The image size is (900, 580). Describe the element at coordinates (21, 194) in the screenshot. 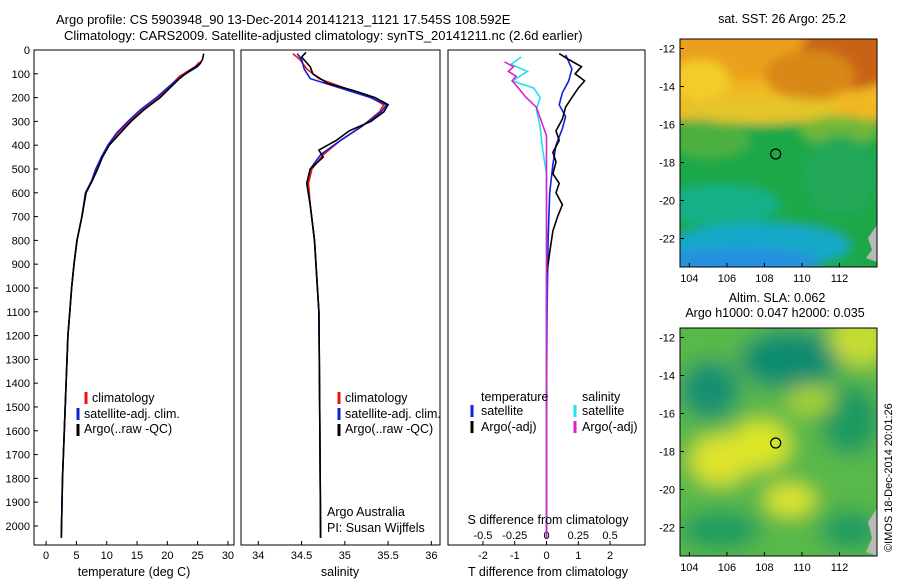

I see `depth-tick-label: 600` at that location.